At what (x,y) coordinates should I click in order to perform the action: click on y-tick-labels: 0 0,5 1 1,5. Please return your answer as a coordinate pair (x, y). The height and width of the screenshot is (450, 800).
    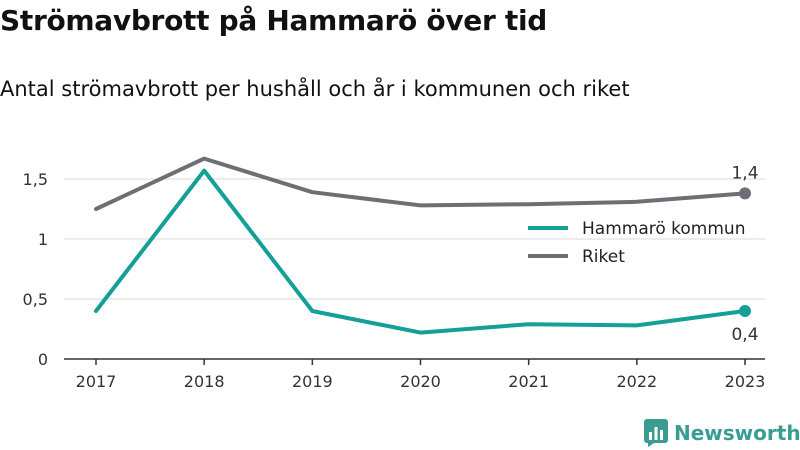
    Looking at the image, I should click on (35, 269).